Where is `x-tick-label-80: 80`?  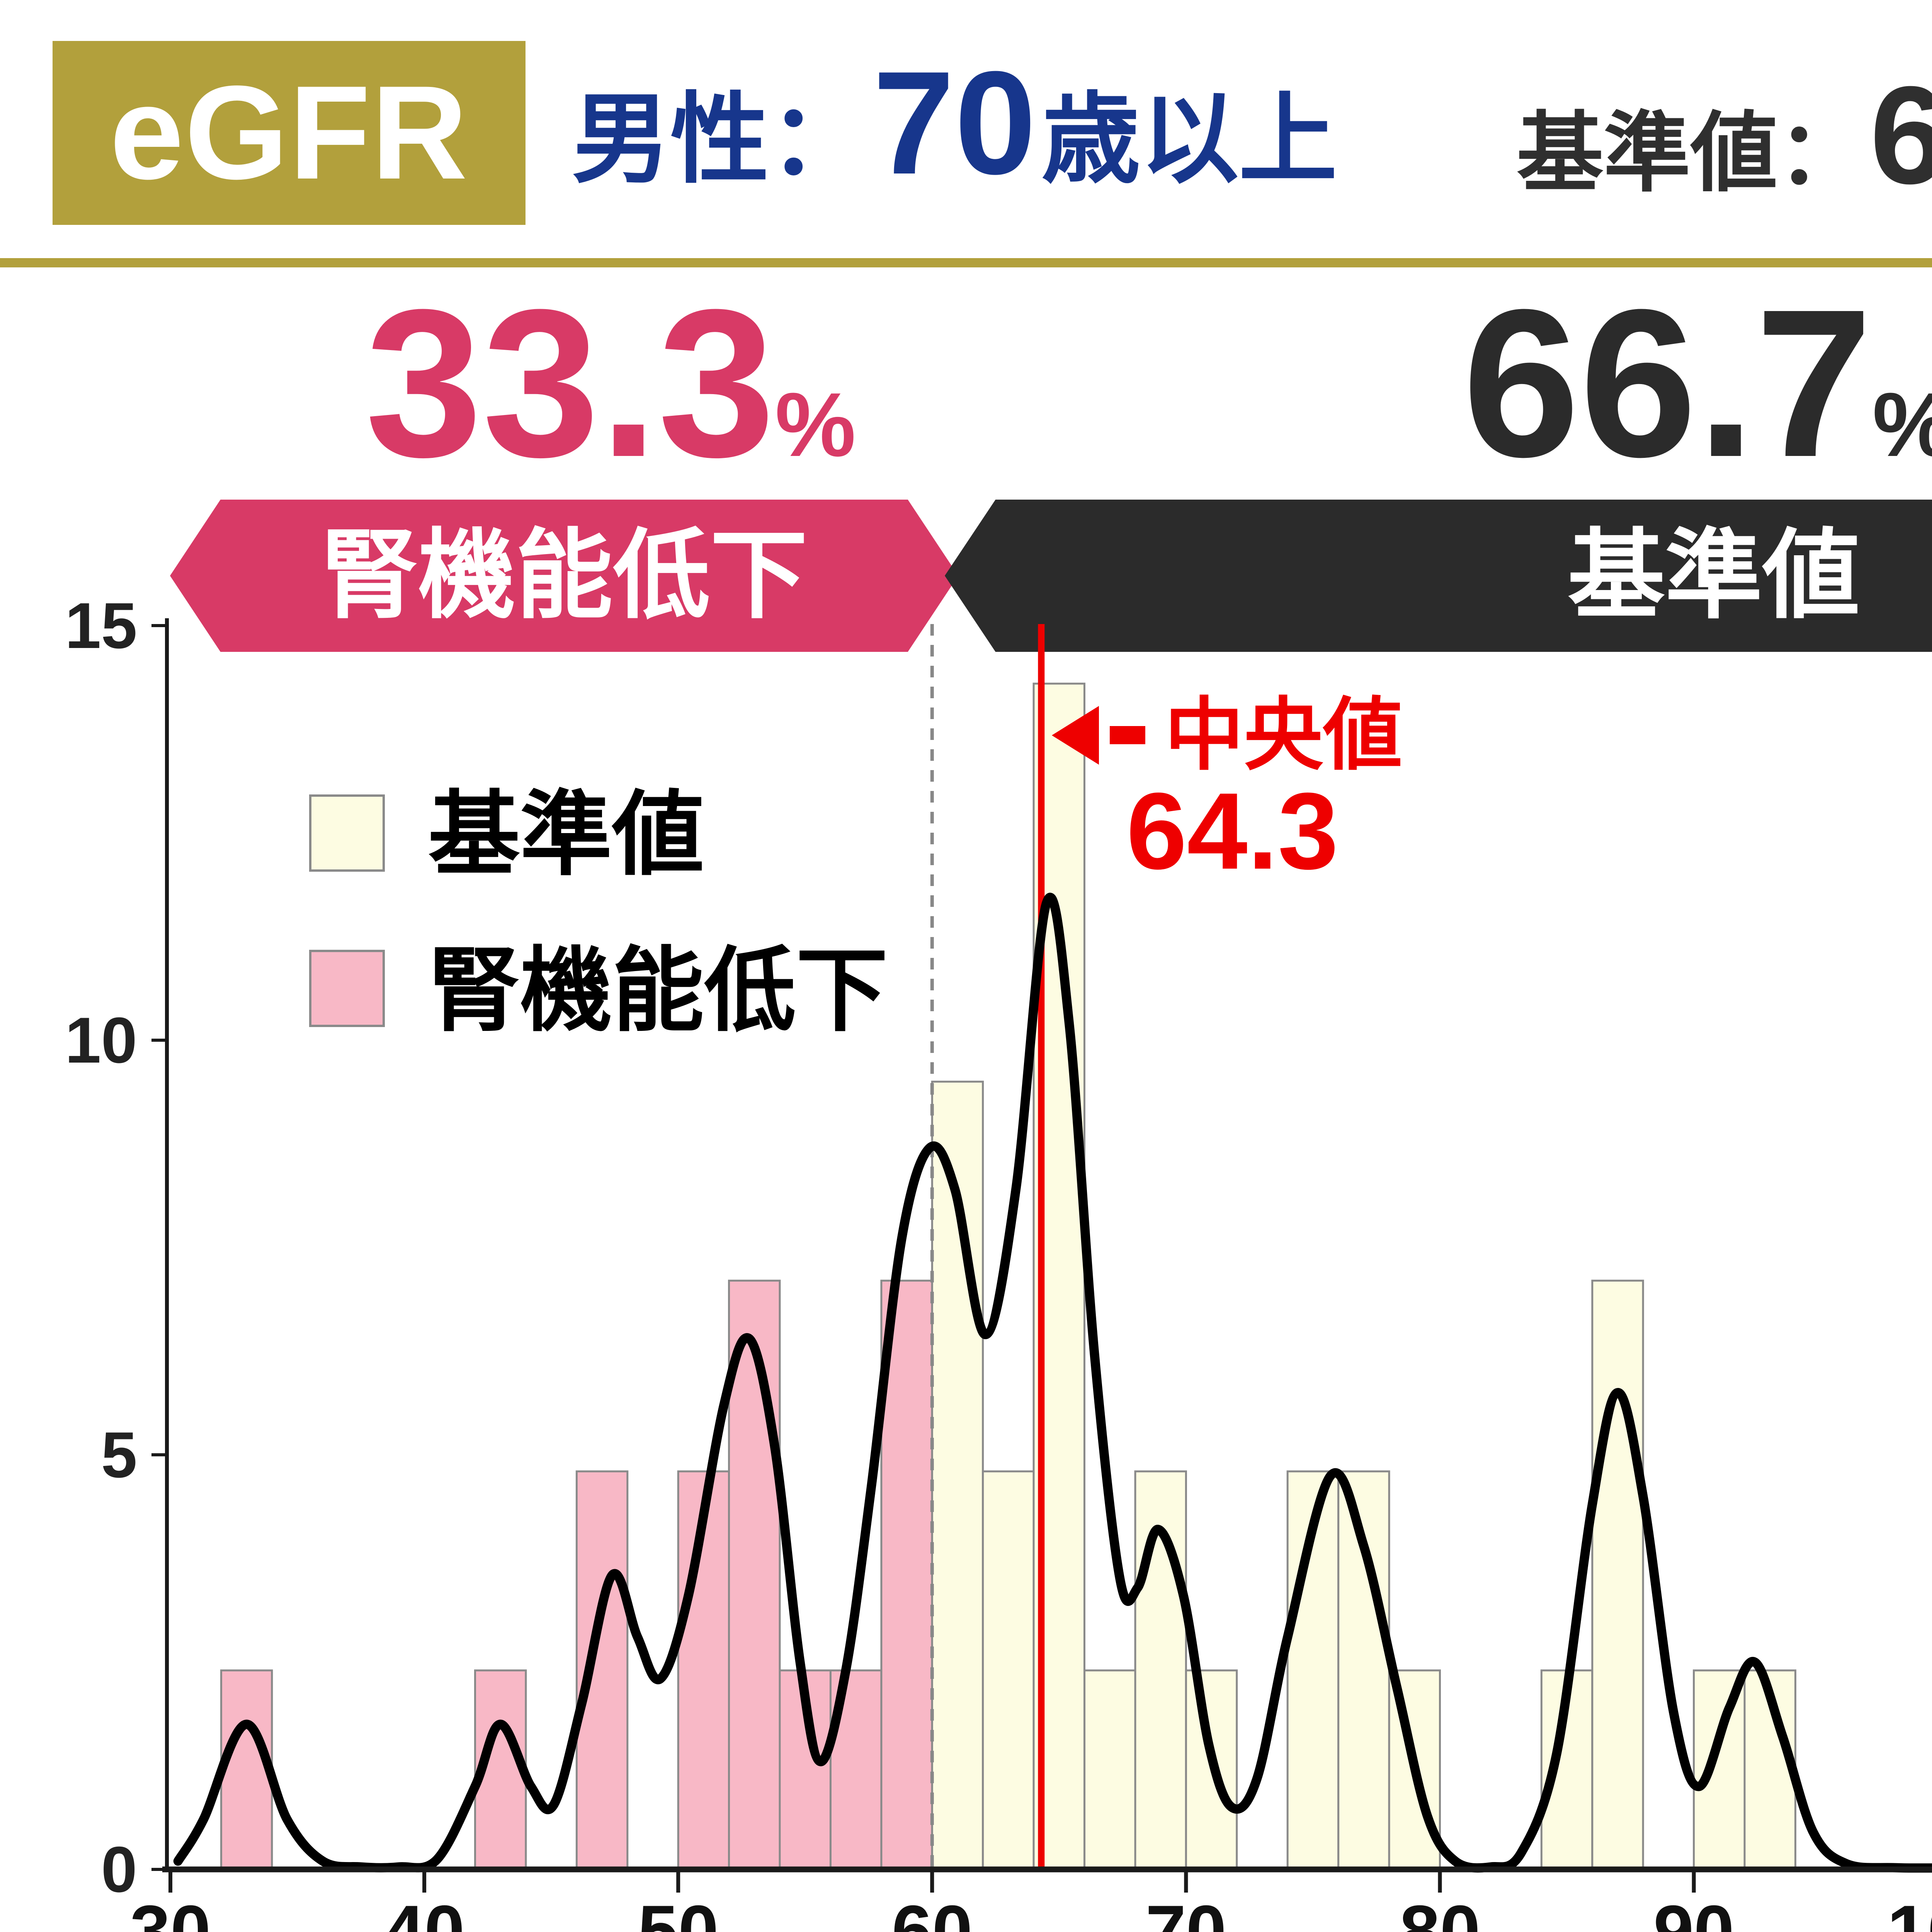 x-tick-label-80: 80 is located at coordinates (1440, 1911).